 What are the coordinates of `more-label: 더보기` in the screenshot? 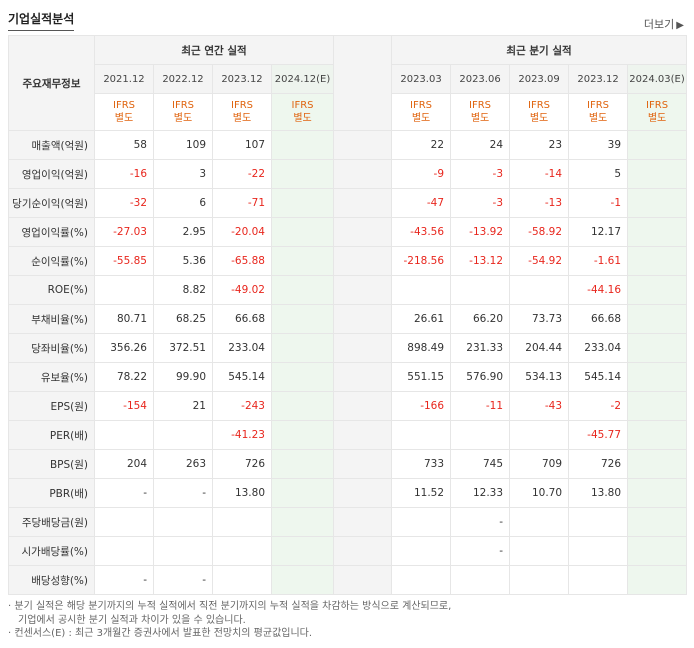 It's located at (659, 24).